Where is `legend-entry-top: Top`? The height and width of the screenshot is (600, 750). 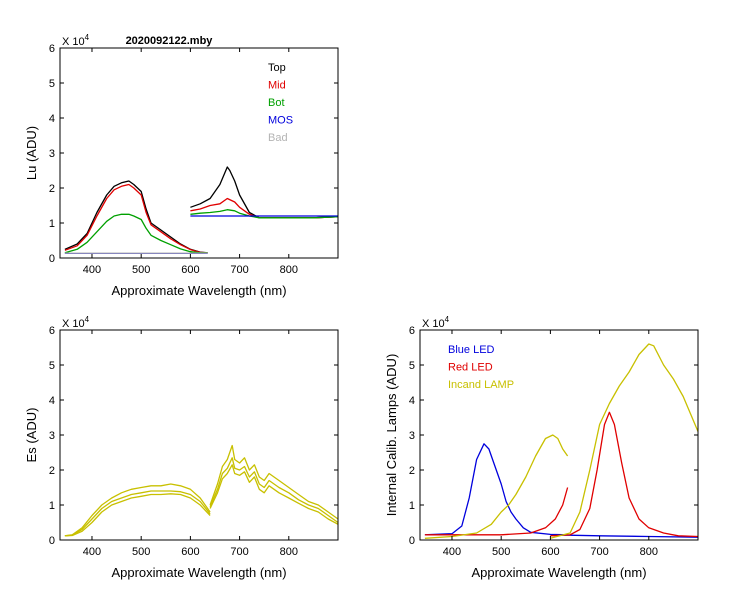 legend-entry-top: Top is located at coordinates (277, 68).